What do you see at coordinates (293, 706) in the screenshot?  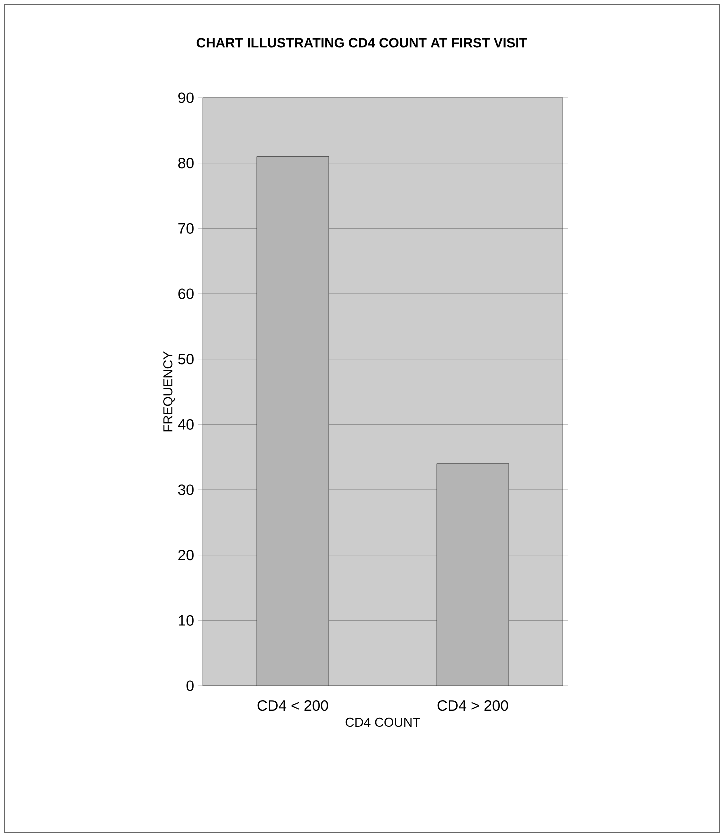 I see `x-tick-label: CD4 < 200` at bounding box center [293, 706].